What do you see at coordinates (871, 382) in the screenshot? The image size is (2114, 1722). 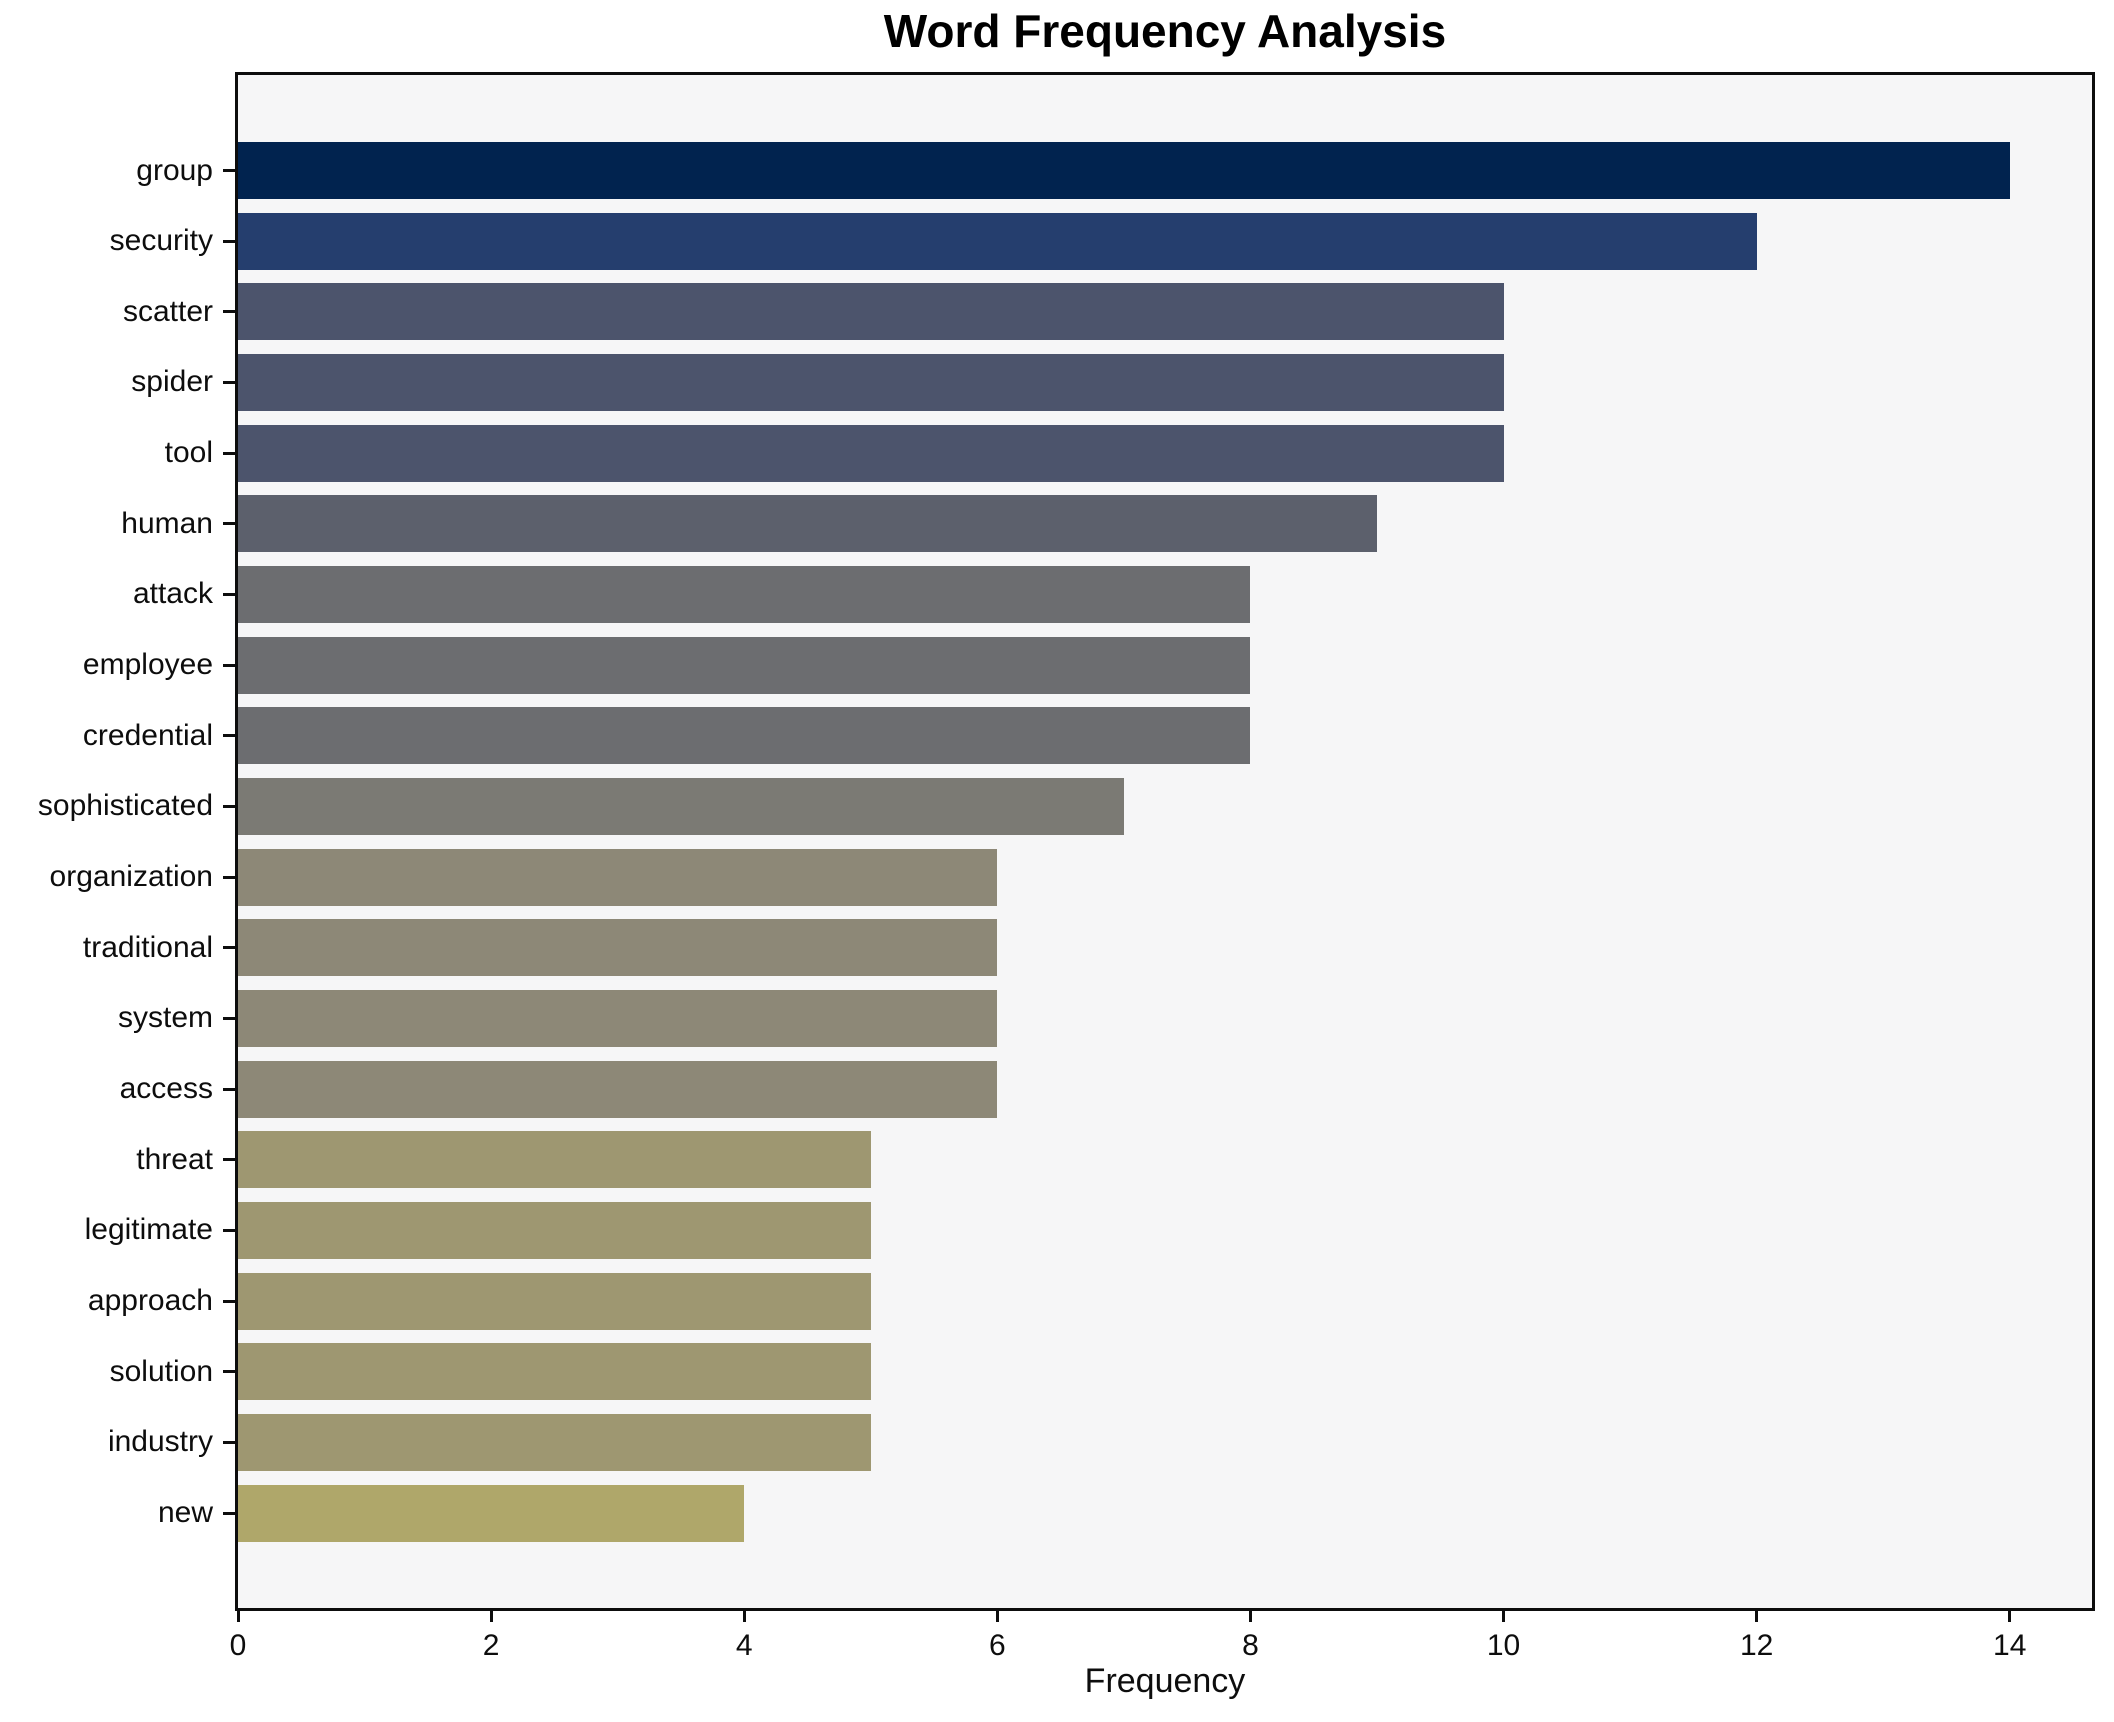 I see `bar-spider` at bounding box center [871, 382].